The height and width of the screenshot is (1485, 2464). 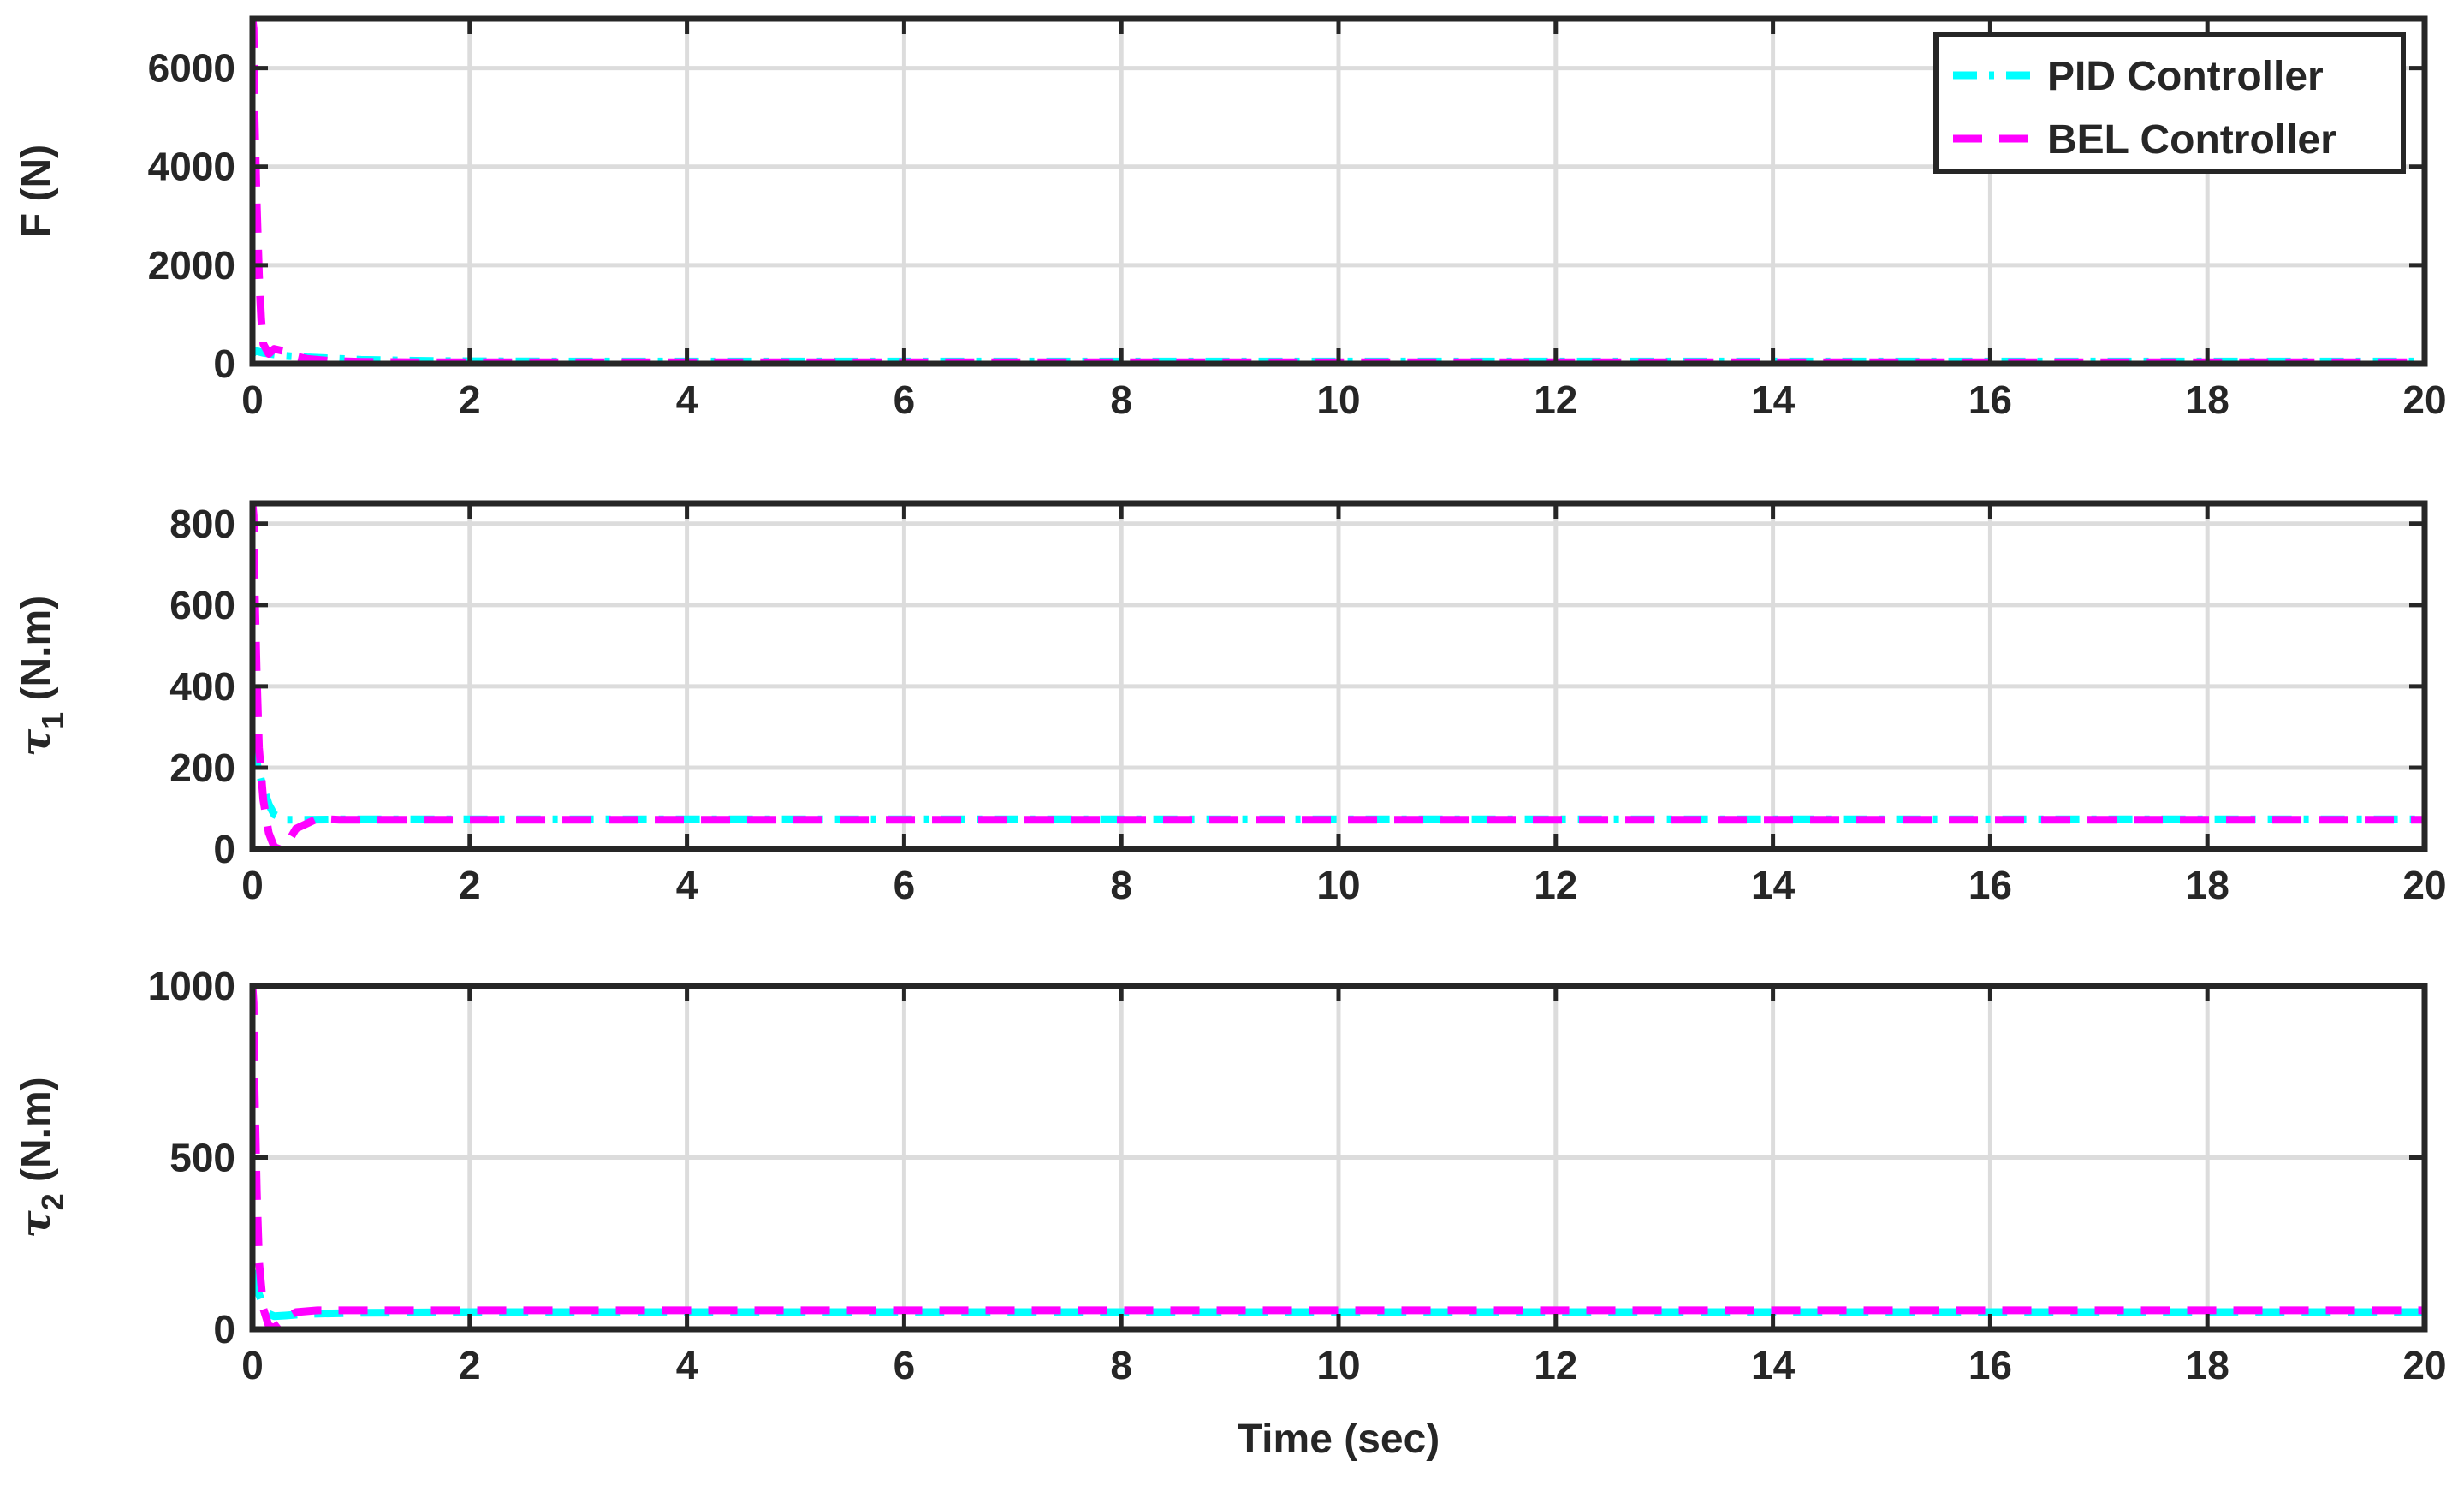 What do you see at coordinates (202, 1158) in the screenshot?
I see `y-tick-label: 500` at bounding box center [202, 1158].